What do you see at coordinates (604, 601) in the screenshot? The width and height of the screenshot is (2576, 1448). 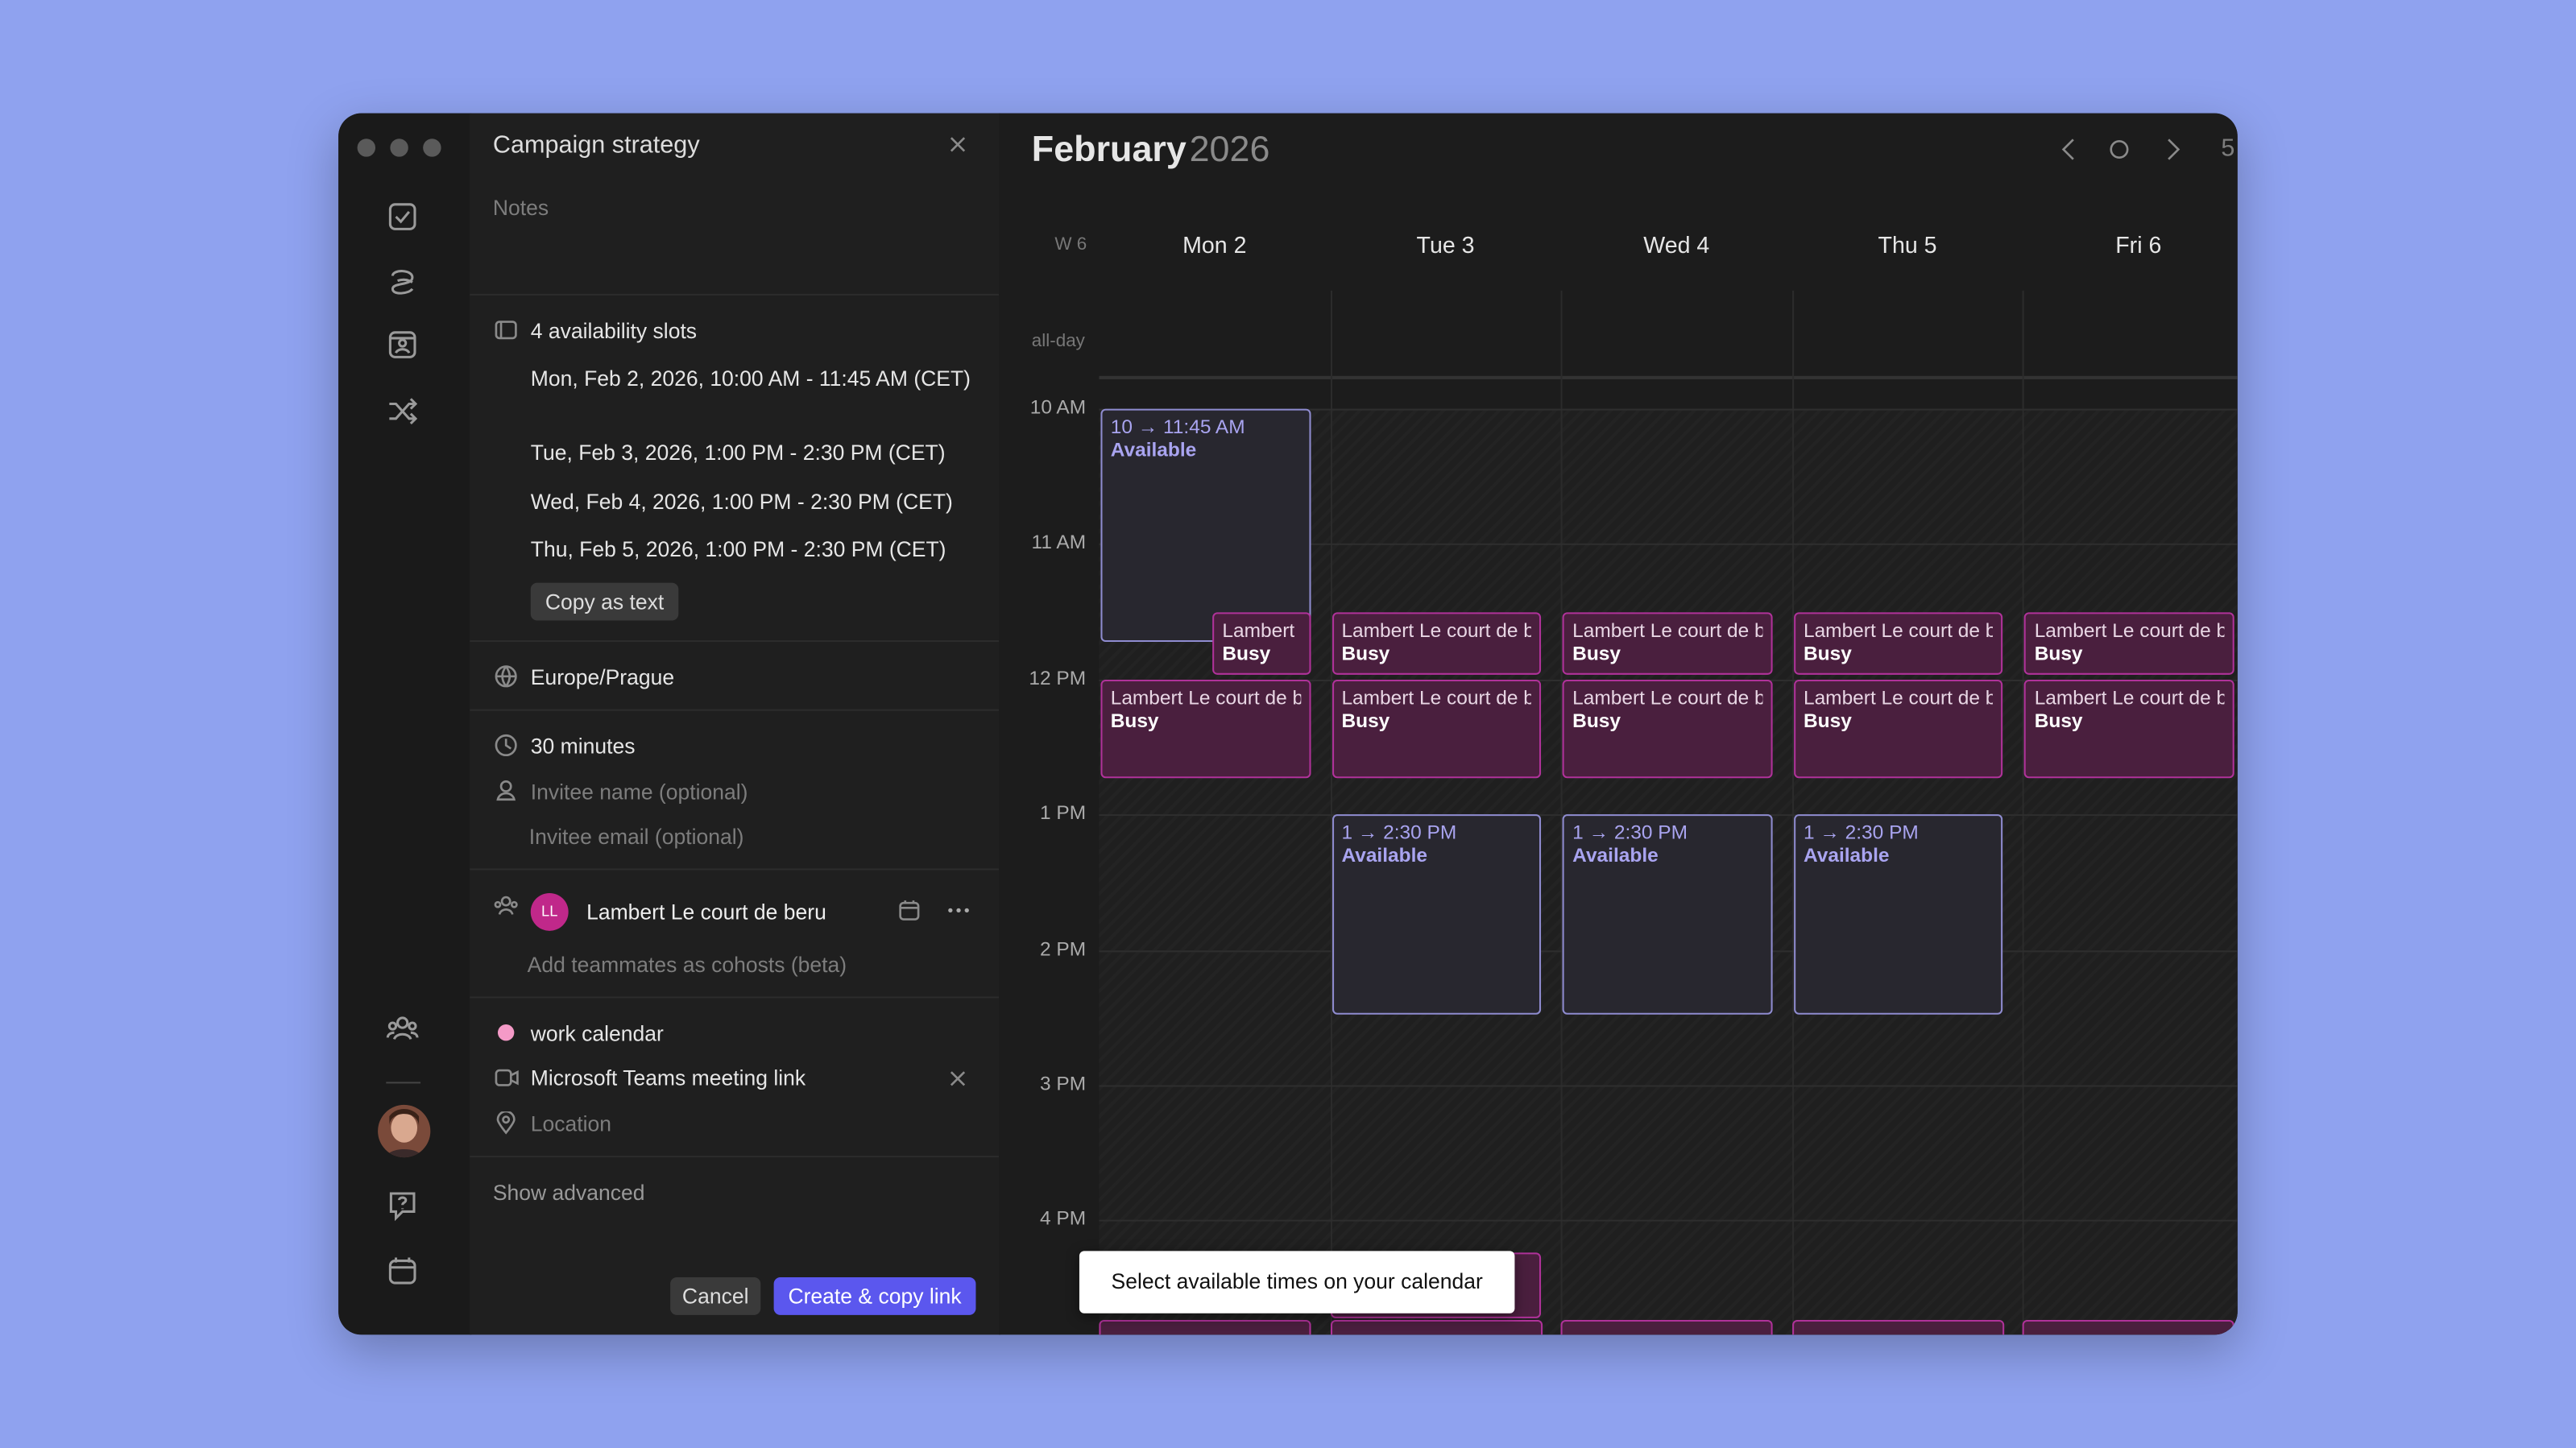 I see `copy-button: Copy as text` at bounding box center [604, 601].